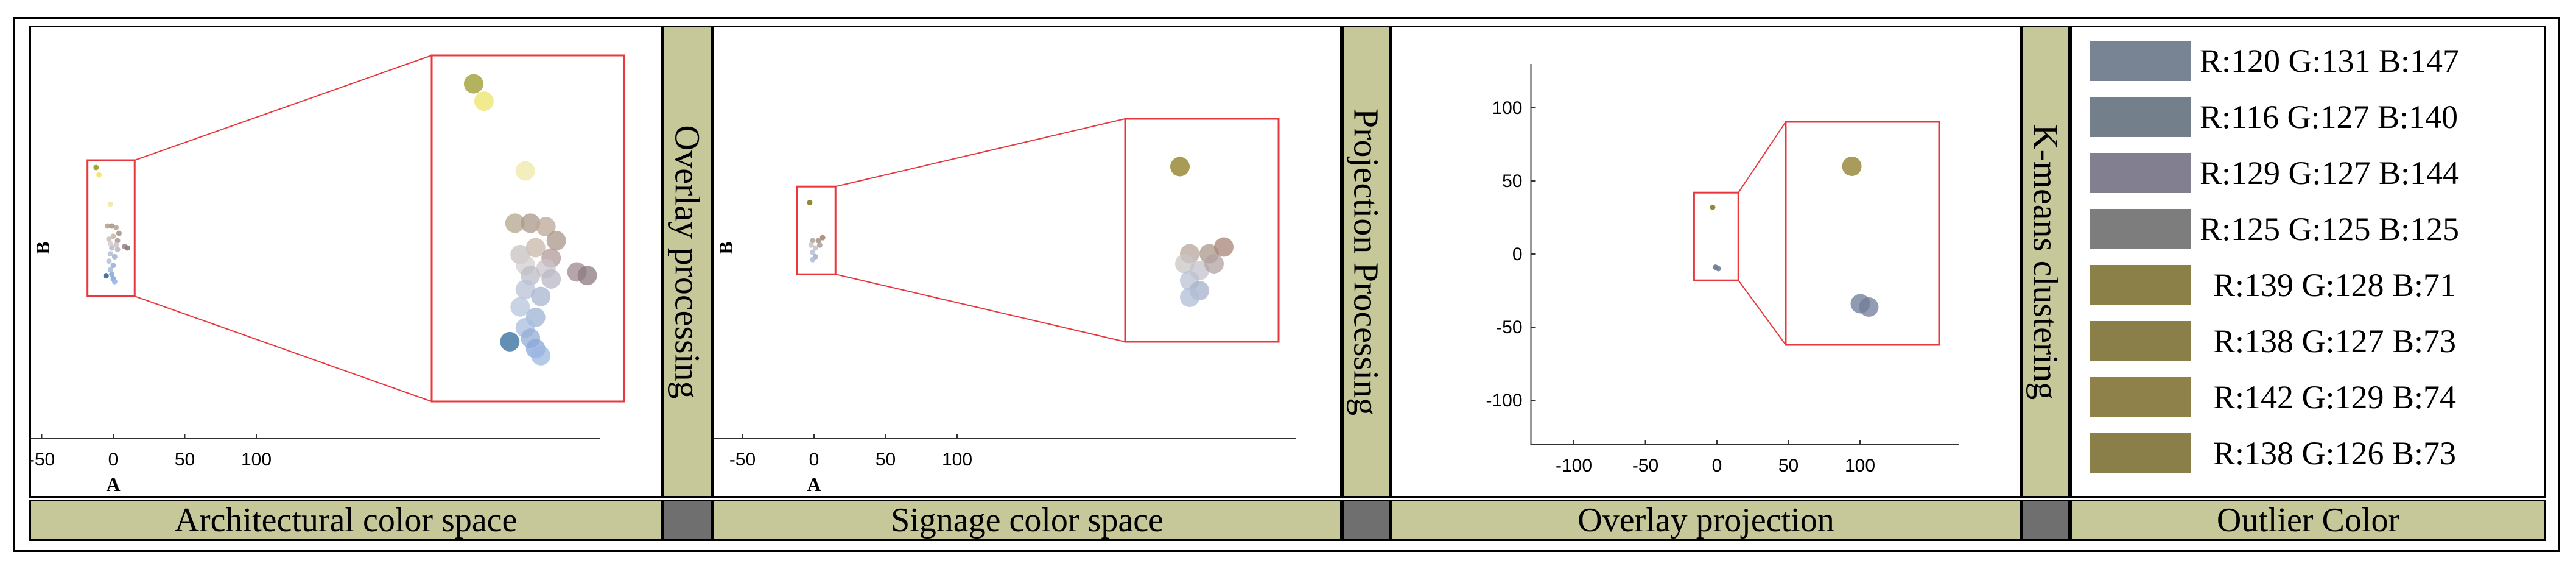 This screenshot has width=2576, height=569. What do you see at coordinates (527, 228) in the screenshot?
I see `zoom-inset-box` at bounding box center [527, 228].